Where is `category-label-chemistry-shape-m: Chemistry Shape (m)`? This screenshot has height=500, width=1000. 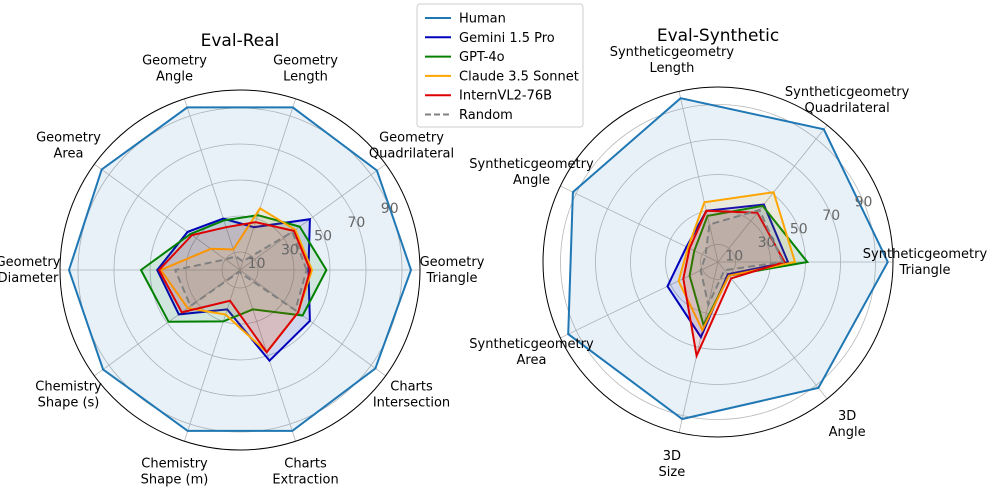 category-label-chemistry-shape-m: Chemistry Shape (m) is located at coordinates (175, 472).